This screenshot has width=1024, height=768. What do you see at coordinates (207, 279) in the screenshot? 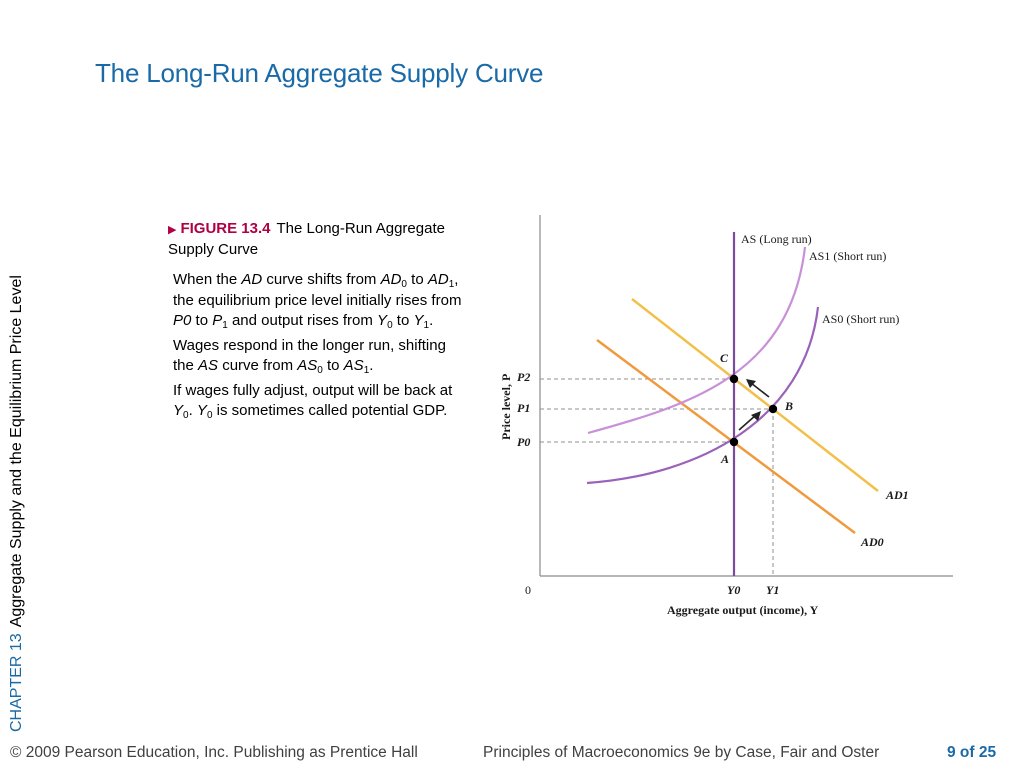
I see `text-run: When the` at bounding box center [207, 279].